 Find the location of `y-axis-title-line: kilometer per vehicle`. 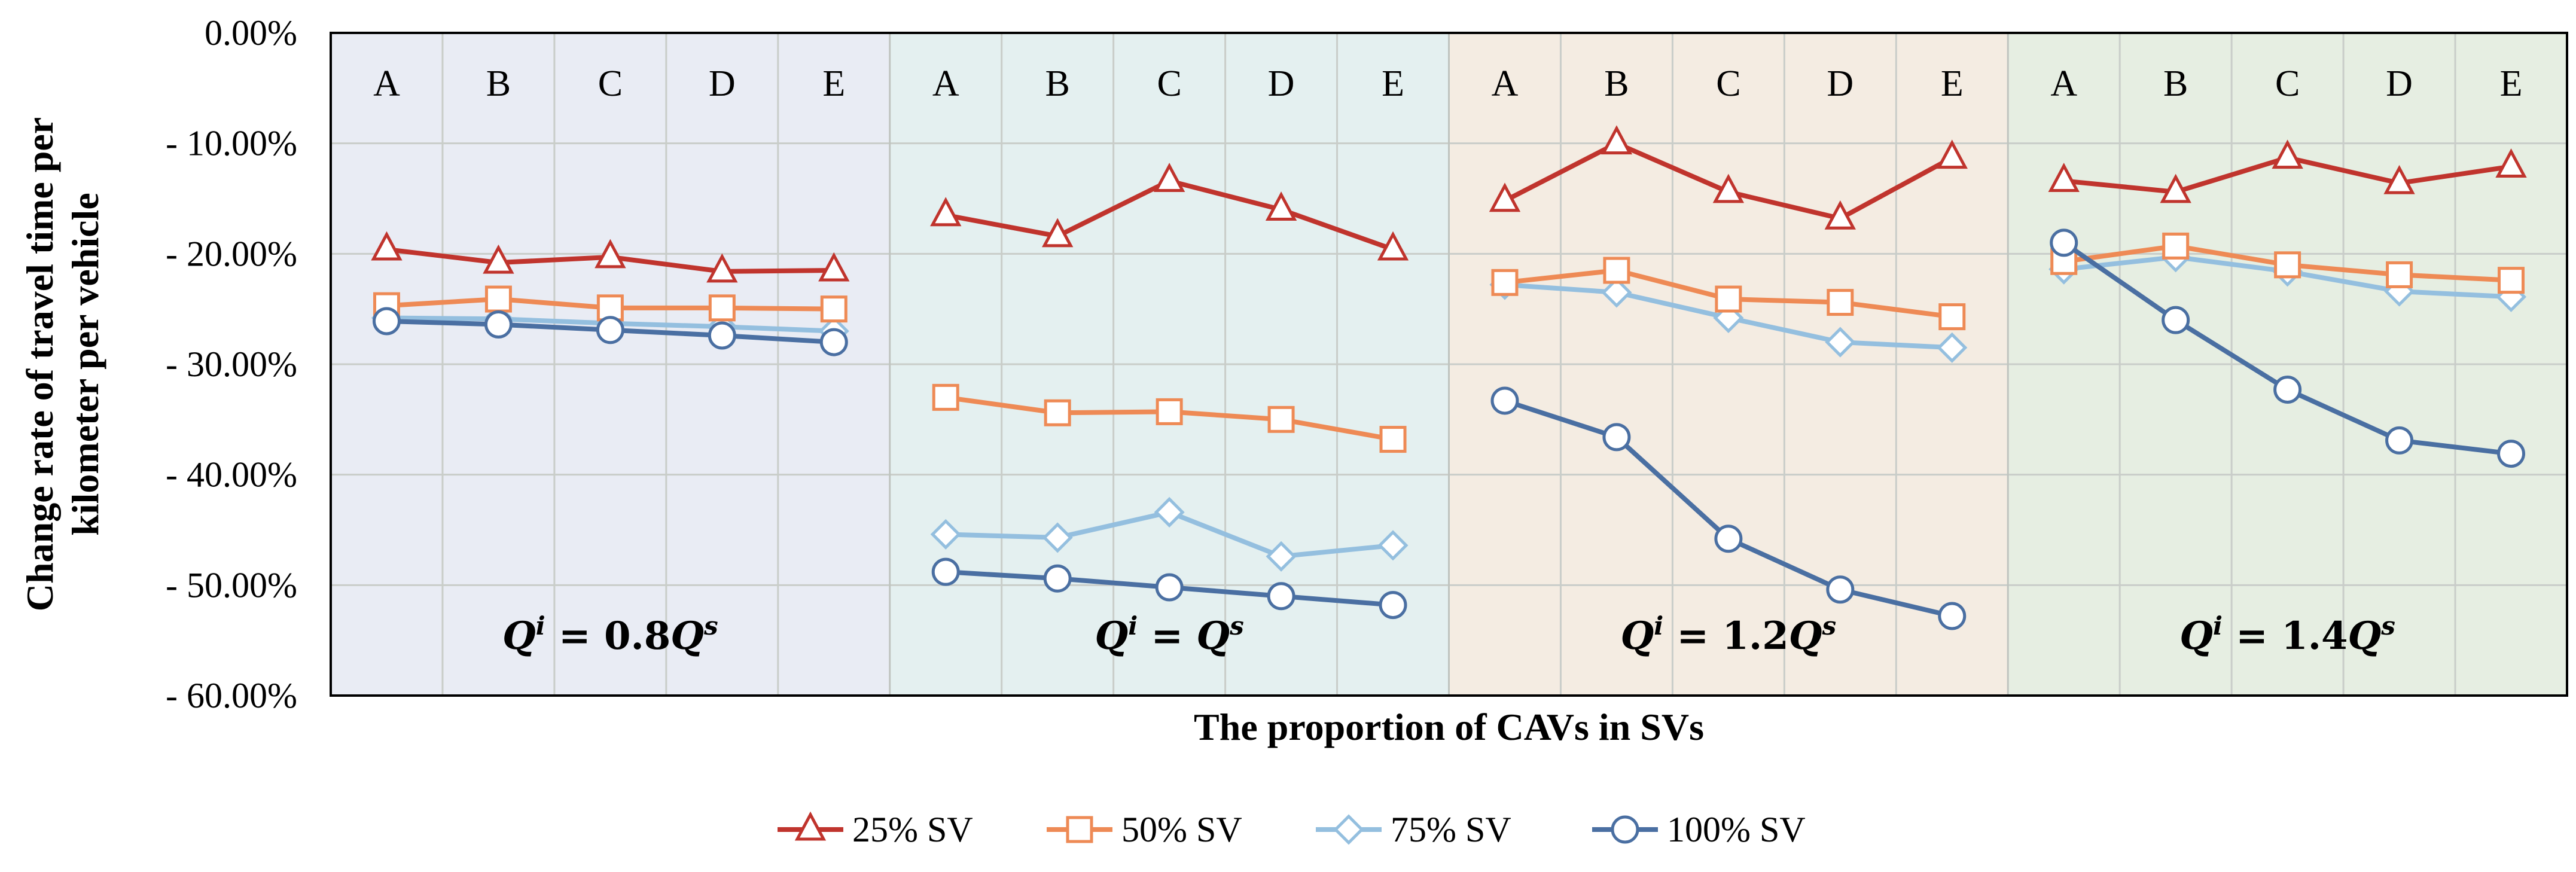

y-axis-title-line: kilometer per vehicle is located at coordinates (85, 364).